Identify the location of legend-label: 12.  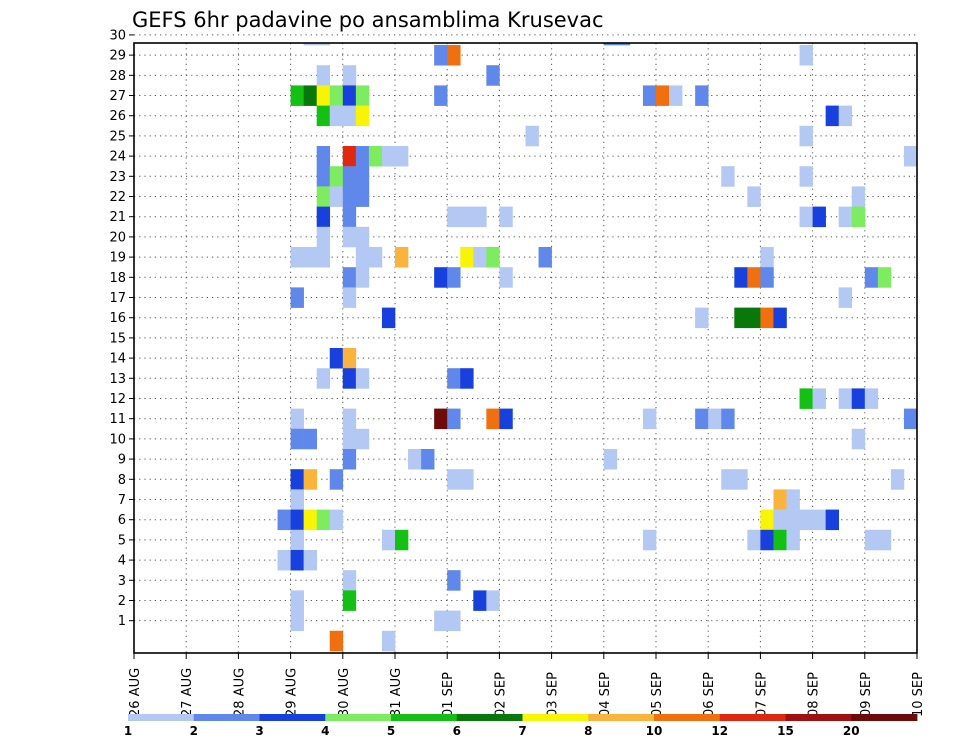
(719, 731).